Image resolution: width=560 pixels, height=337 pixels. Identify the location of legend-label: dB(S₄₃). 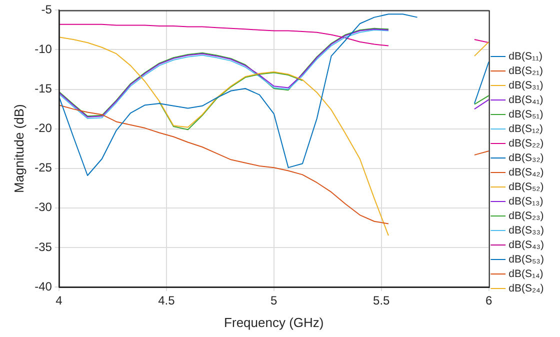
(526, 244).